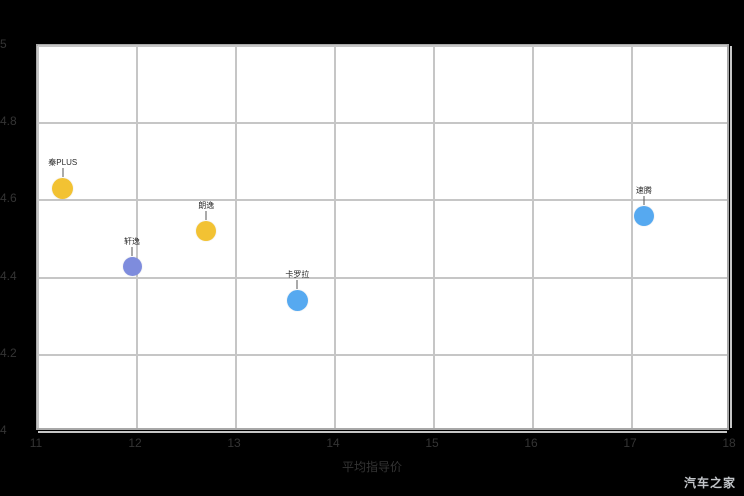 The height and width of the screenshot is (496, 744). Describe the element at coordinates (8, 352) in the screenshot. I see `y-tick-label: 4.2` at that location.